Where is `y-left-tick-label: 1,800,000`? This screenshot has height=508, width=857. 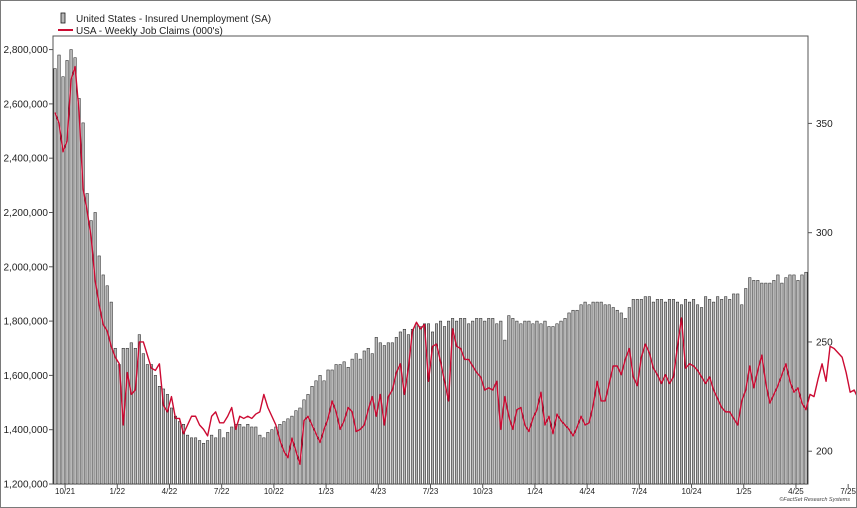 y-left-tick-label: 1,800,000 is located at coordinates (26, 322).